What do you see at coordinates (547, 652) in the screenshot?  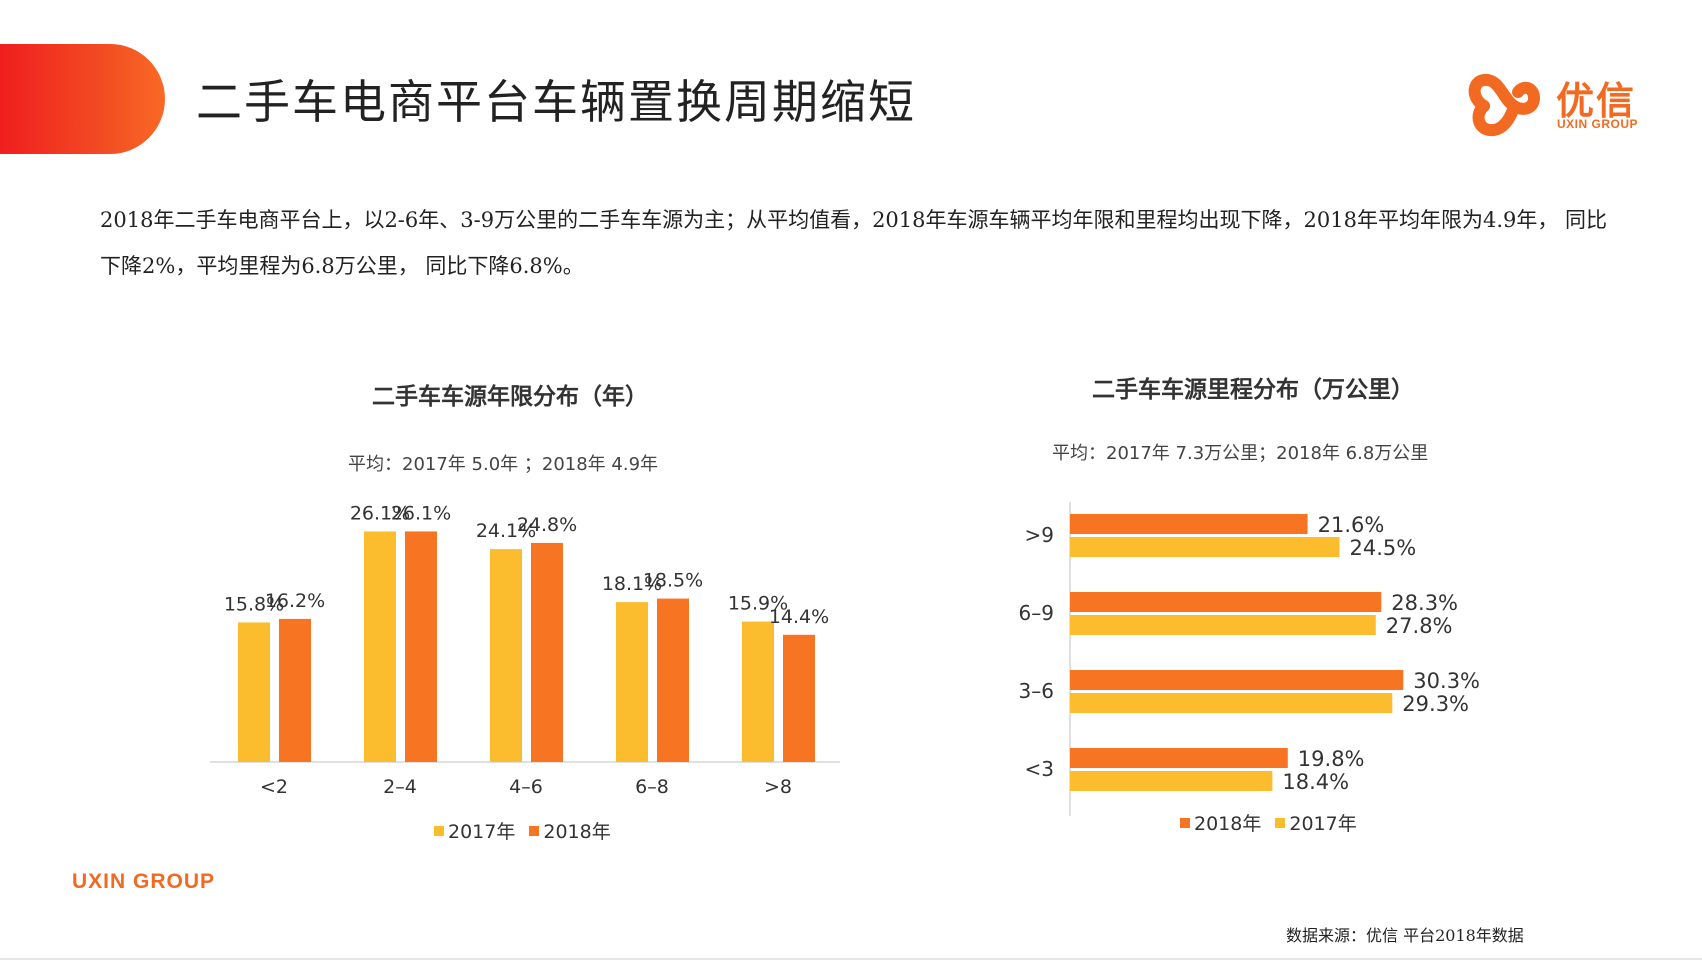 I see `bar-4-6-2018年` at bounding box center [547, 652].